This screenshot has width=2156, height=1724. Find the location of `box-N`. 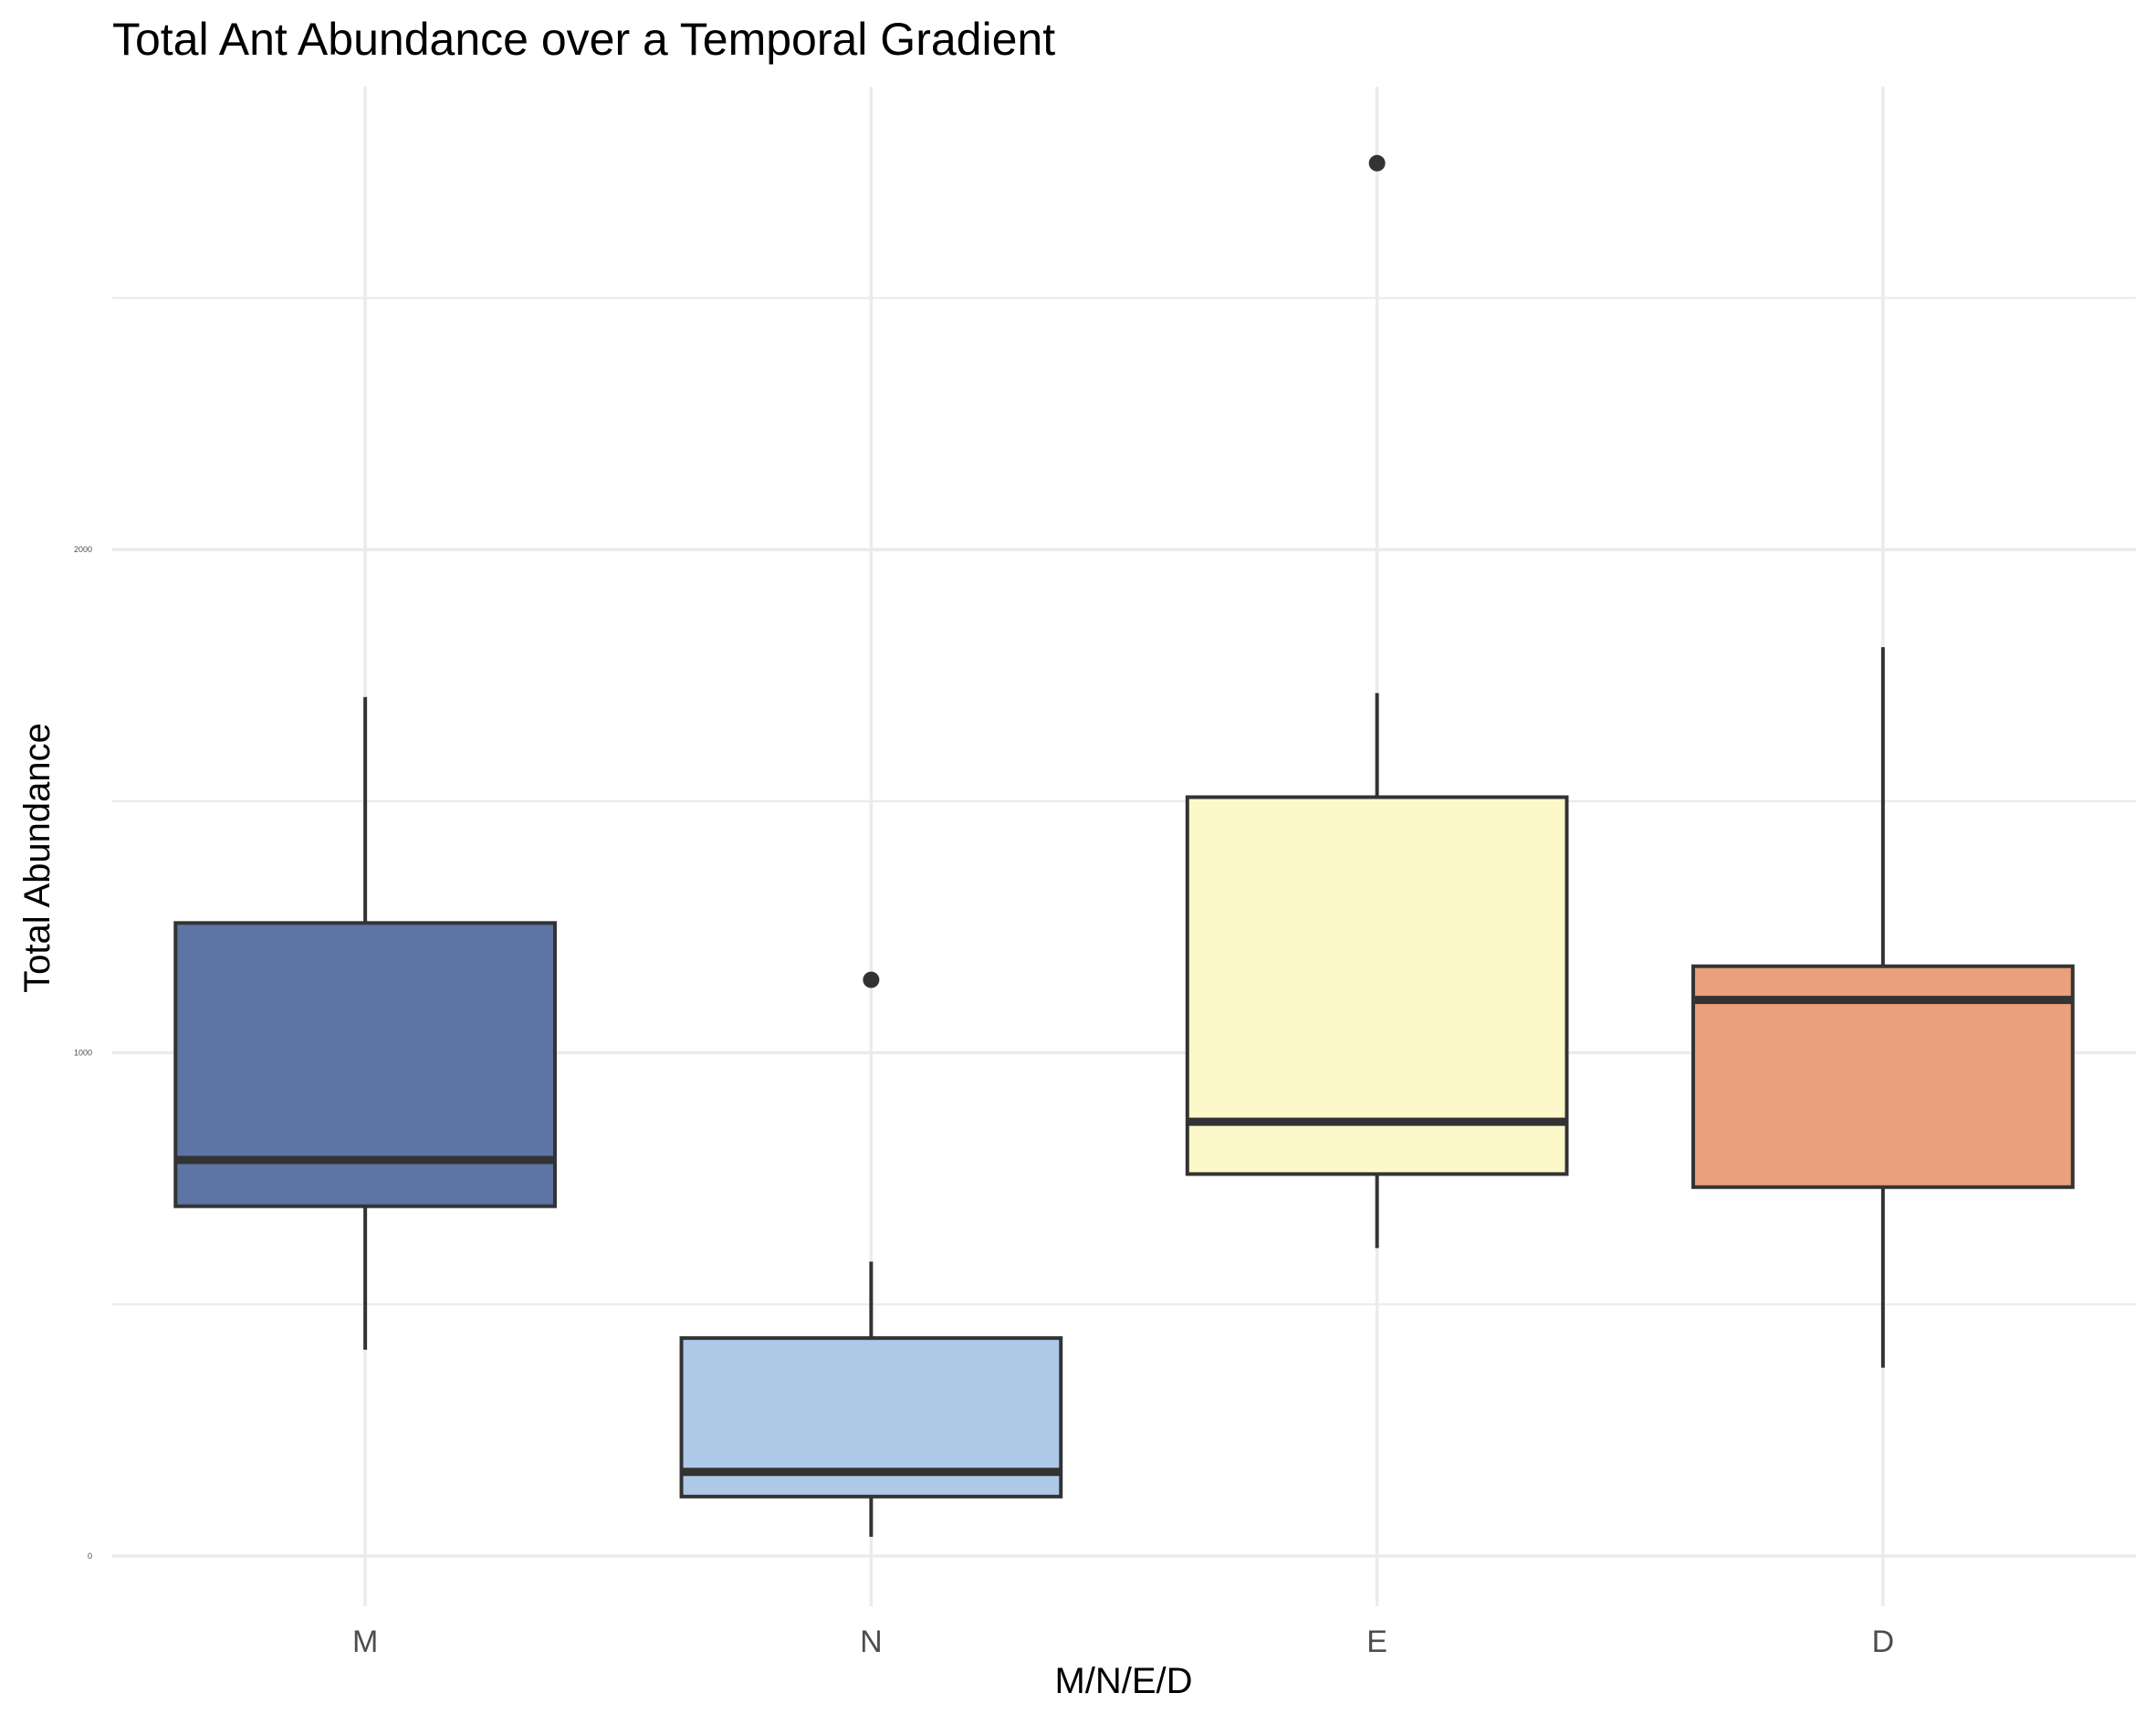

box-N is located at coordinates (871, 1254).